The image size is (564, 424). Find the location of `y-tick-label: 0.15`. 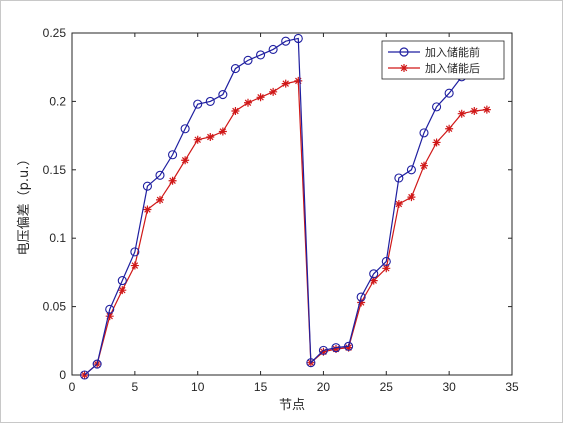

y-tick-label: 0.15 is located at coordinates (55, 170).